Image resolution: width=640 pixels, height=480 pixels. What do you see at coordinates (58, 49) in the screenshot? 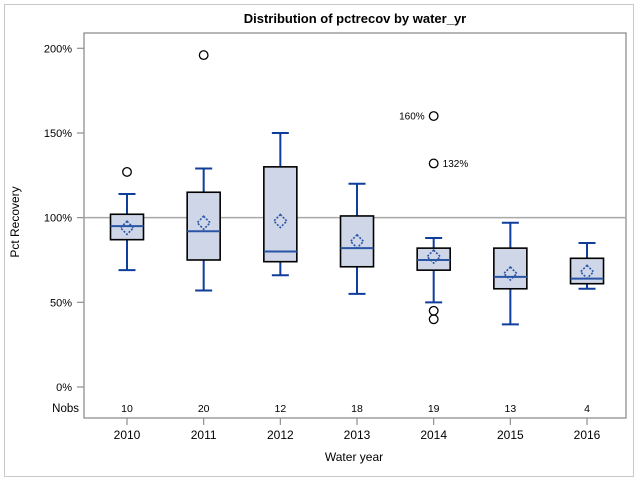
I see `y-tick-label: 200%` at bounding box center [58, 49].